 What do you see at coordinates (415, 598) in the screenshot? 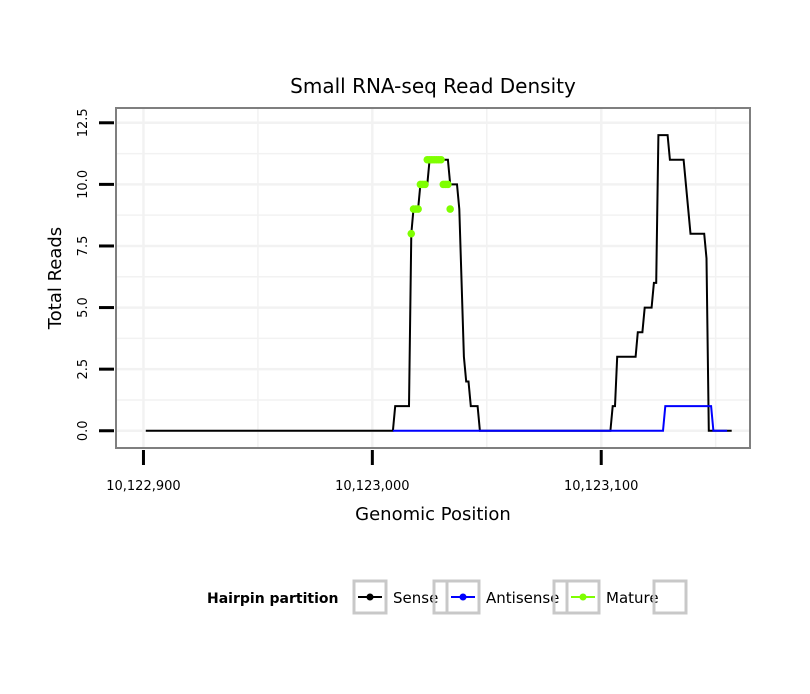
I see `legend-label: Sense` at bounding box center [415, 598].